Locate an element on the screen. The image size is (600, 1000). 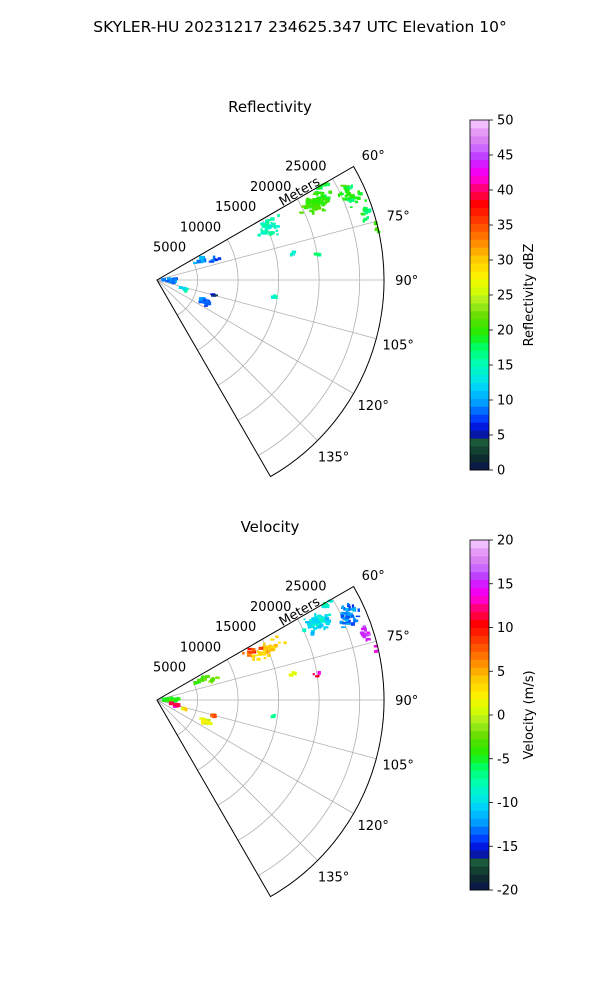
azimuth-tick-label: 105° is located at coordinates (398, 346).